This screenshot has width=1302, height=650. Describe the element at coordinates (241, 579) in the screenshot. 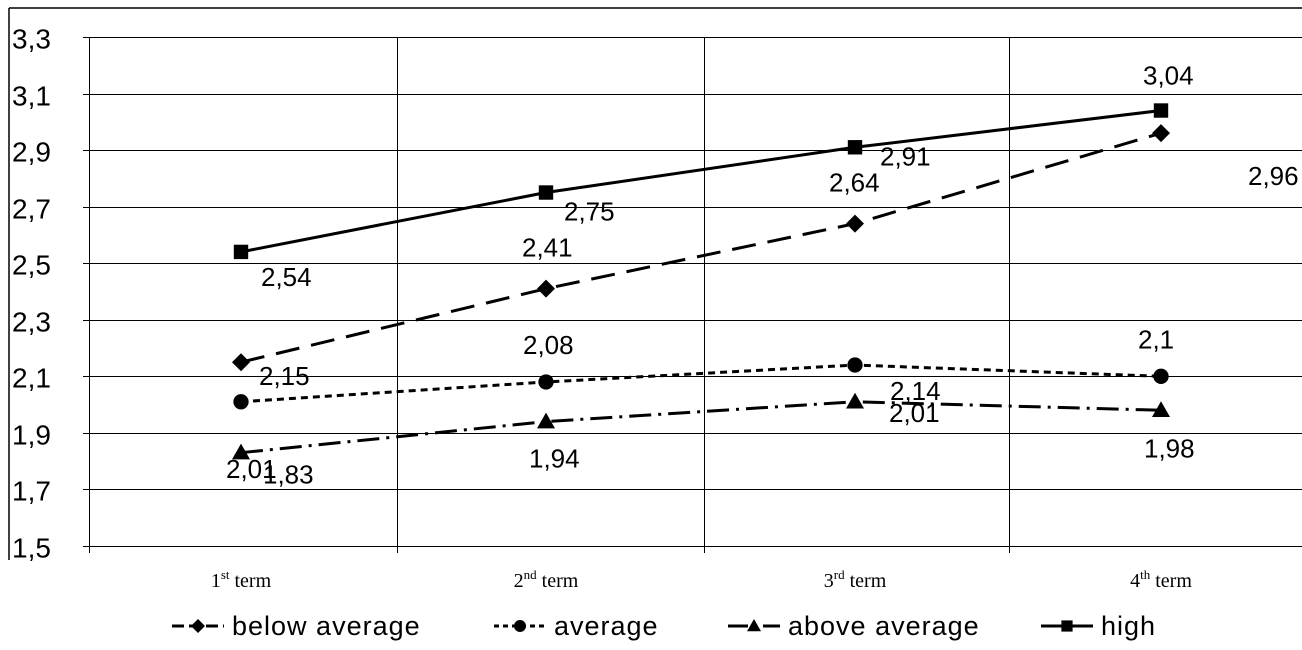

I see `x-tick-label: 1st term` at that location.